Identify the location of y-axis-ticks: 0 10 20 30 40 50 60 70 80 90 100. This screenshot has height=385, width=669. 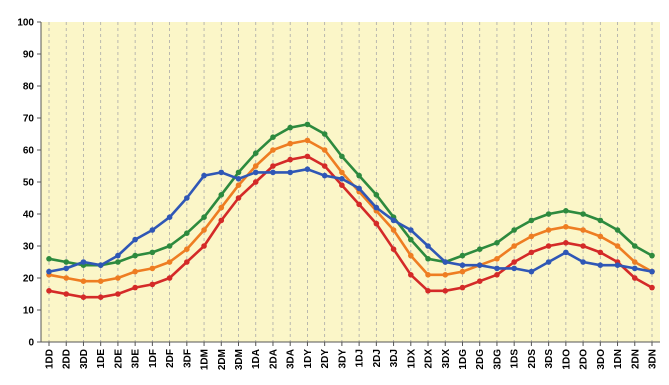
(29, 183).